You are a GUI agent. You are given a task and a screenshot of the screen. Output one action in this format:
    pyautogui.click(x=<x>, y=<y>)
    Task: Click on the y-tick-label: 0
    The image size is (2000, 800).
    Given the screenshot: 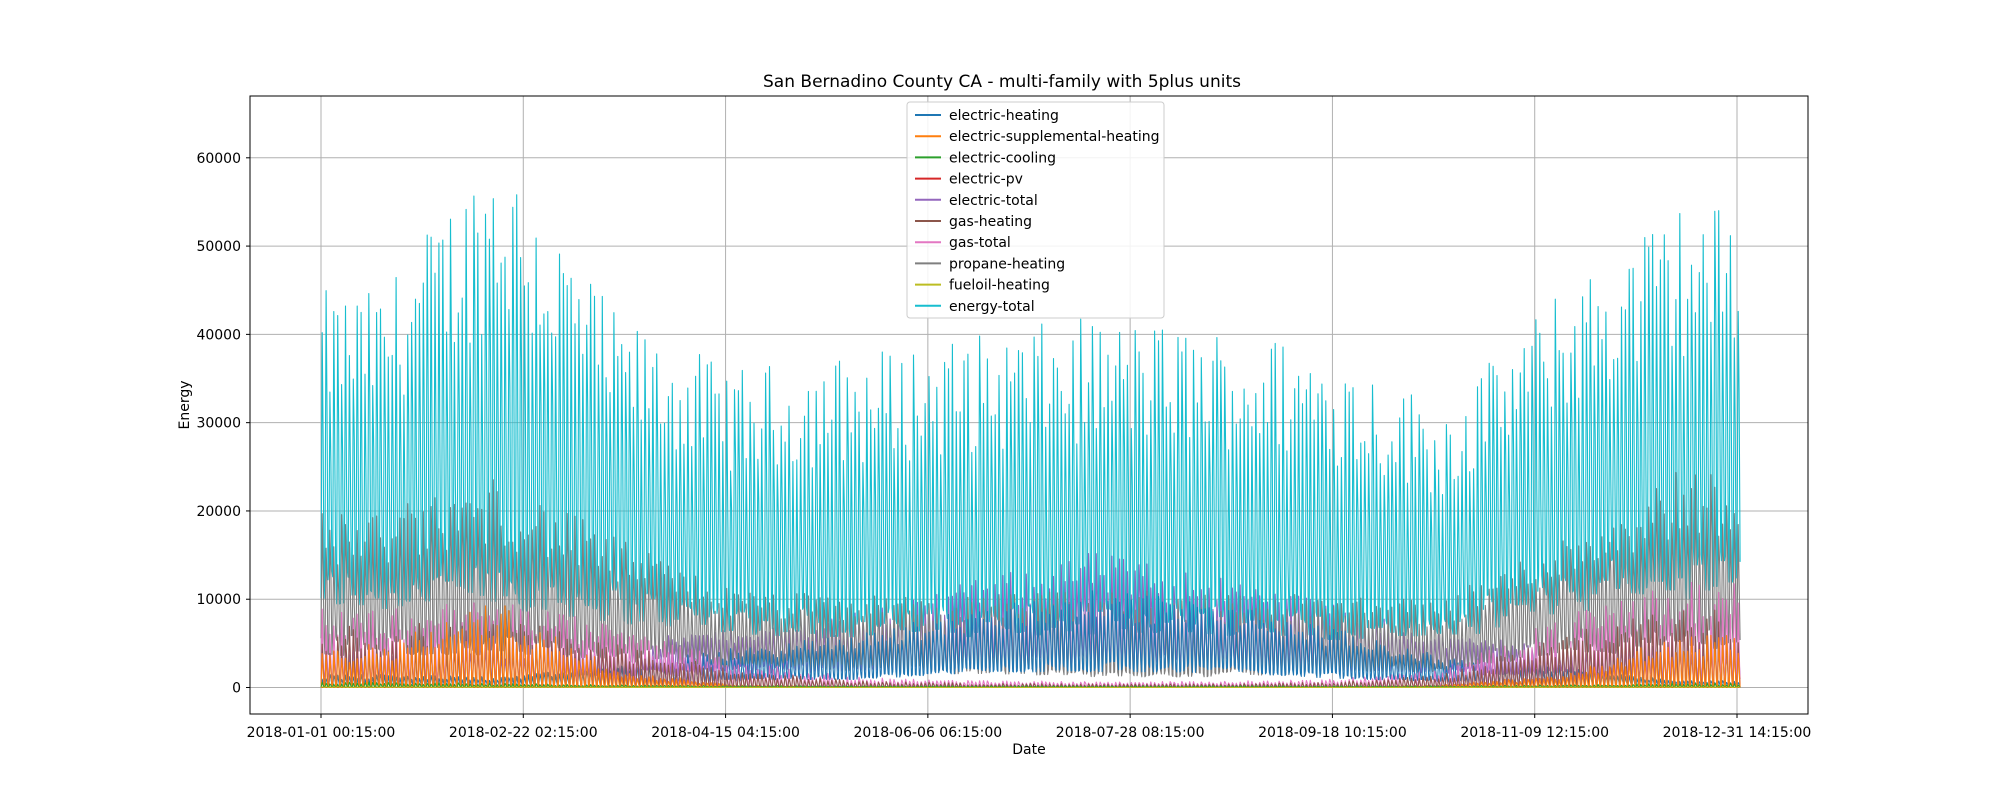 What is the action you would take?
    pyautogui.click(x=236, y=689)
    